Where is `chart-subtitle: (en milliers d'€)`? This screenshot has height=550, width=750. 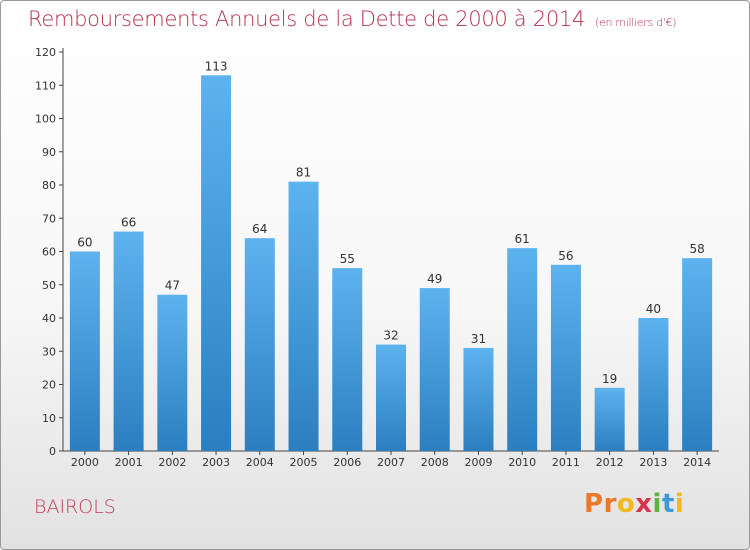
chart-subtitle: (en milliers d'€) is located at coordinates (636, 22).